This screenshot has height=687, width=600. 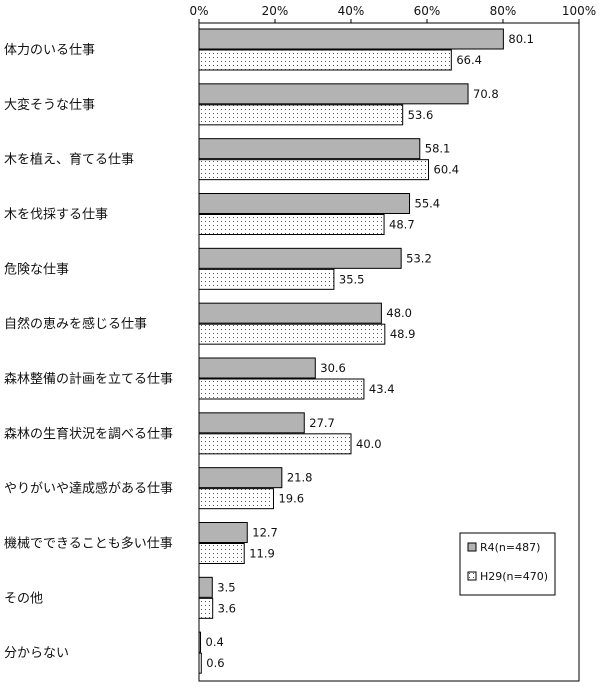 What do you see at coordinates (88, 489) in the screenshot?
I see `category-label: やりがいや達成感がある仕事` at bounding box center [88, 489].